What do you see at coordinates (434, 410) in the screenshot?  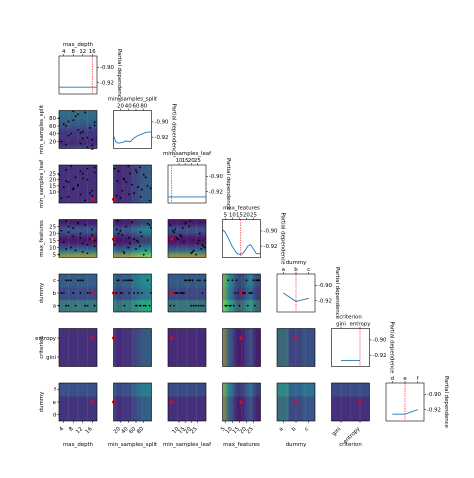 I see `pd-y-tick-label: -0.92` at bounding box center [434, 410].